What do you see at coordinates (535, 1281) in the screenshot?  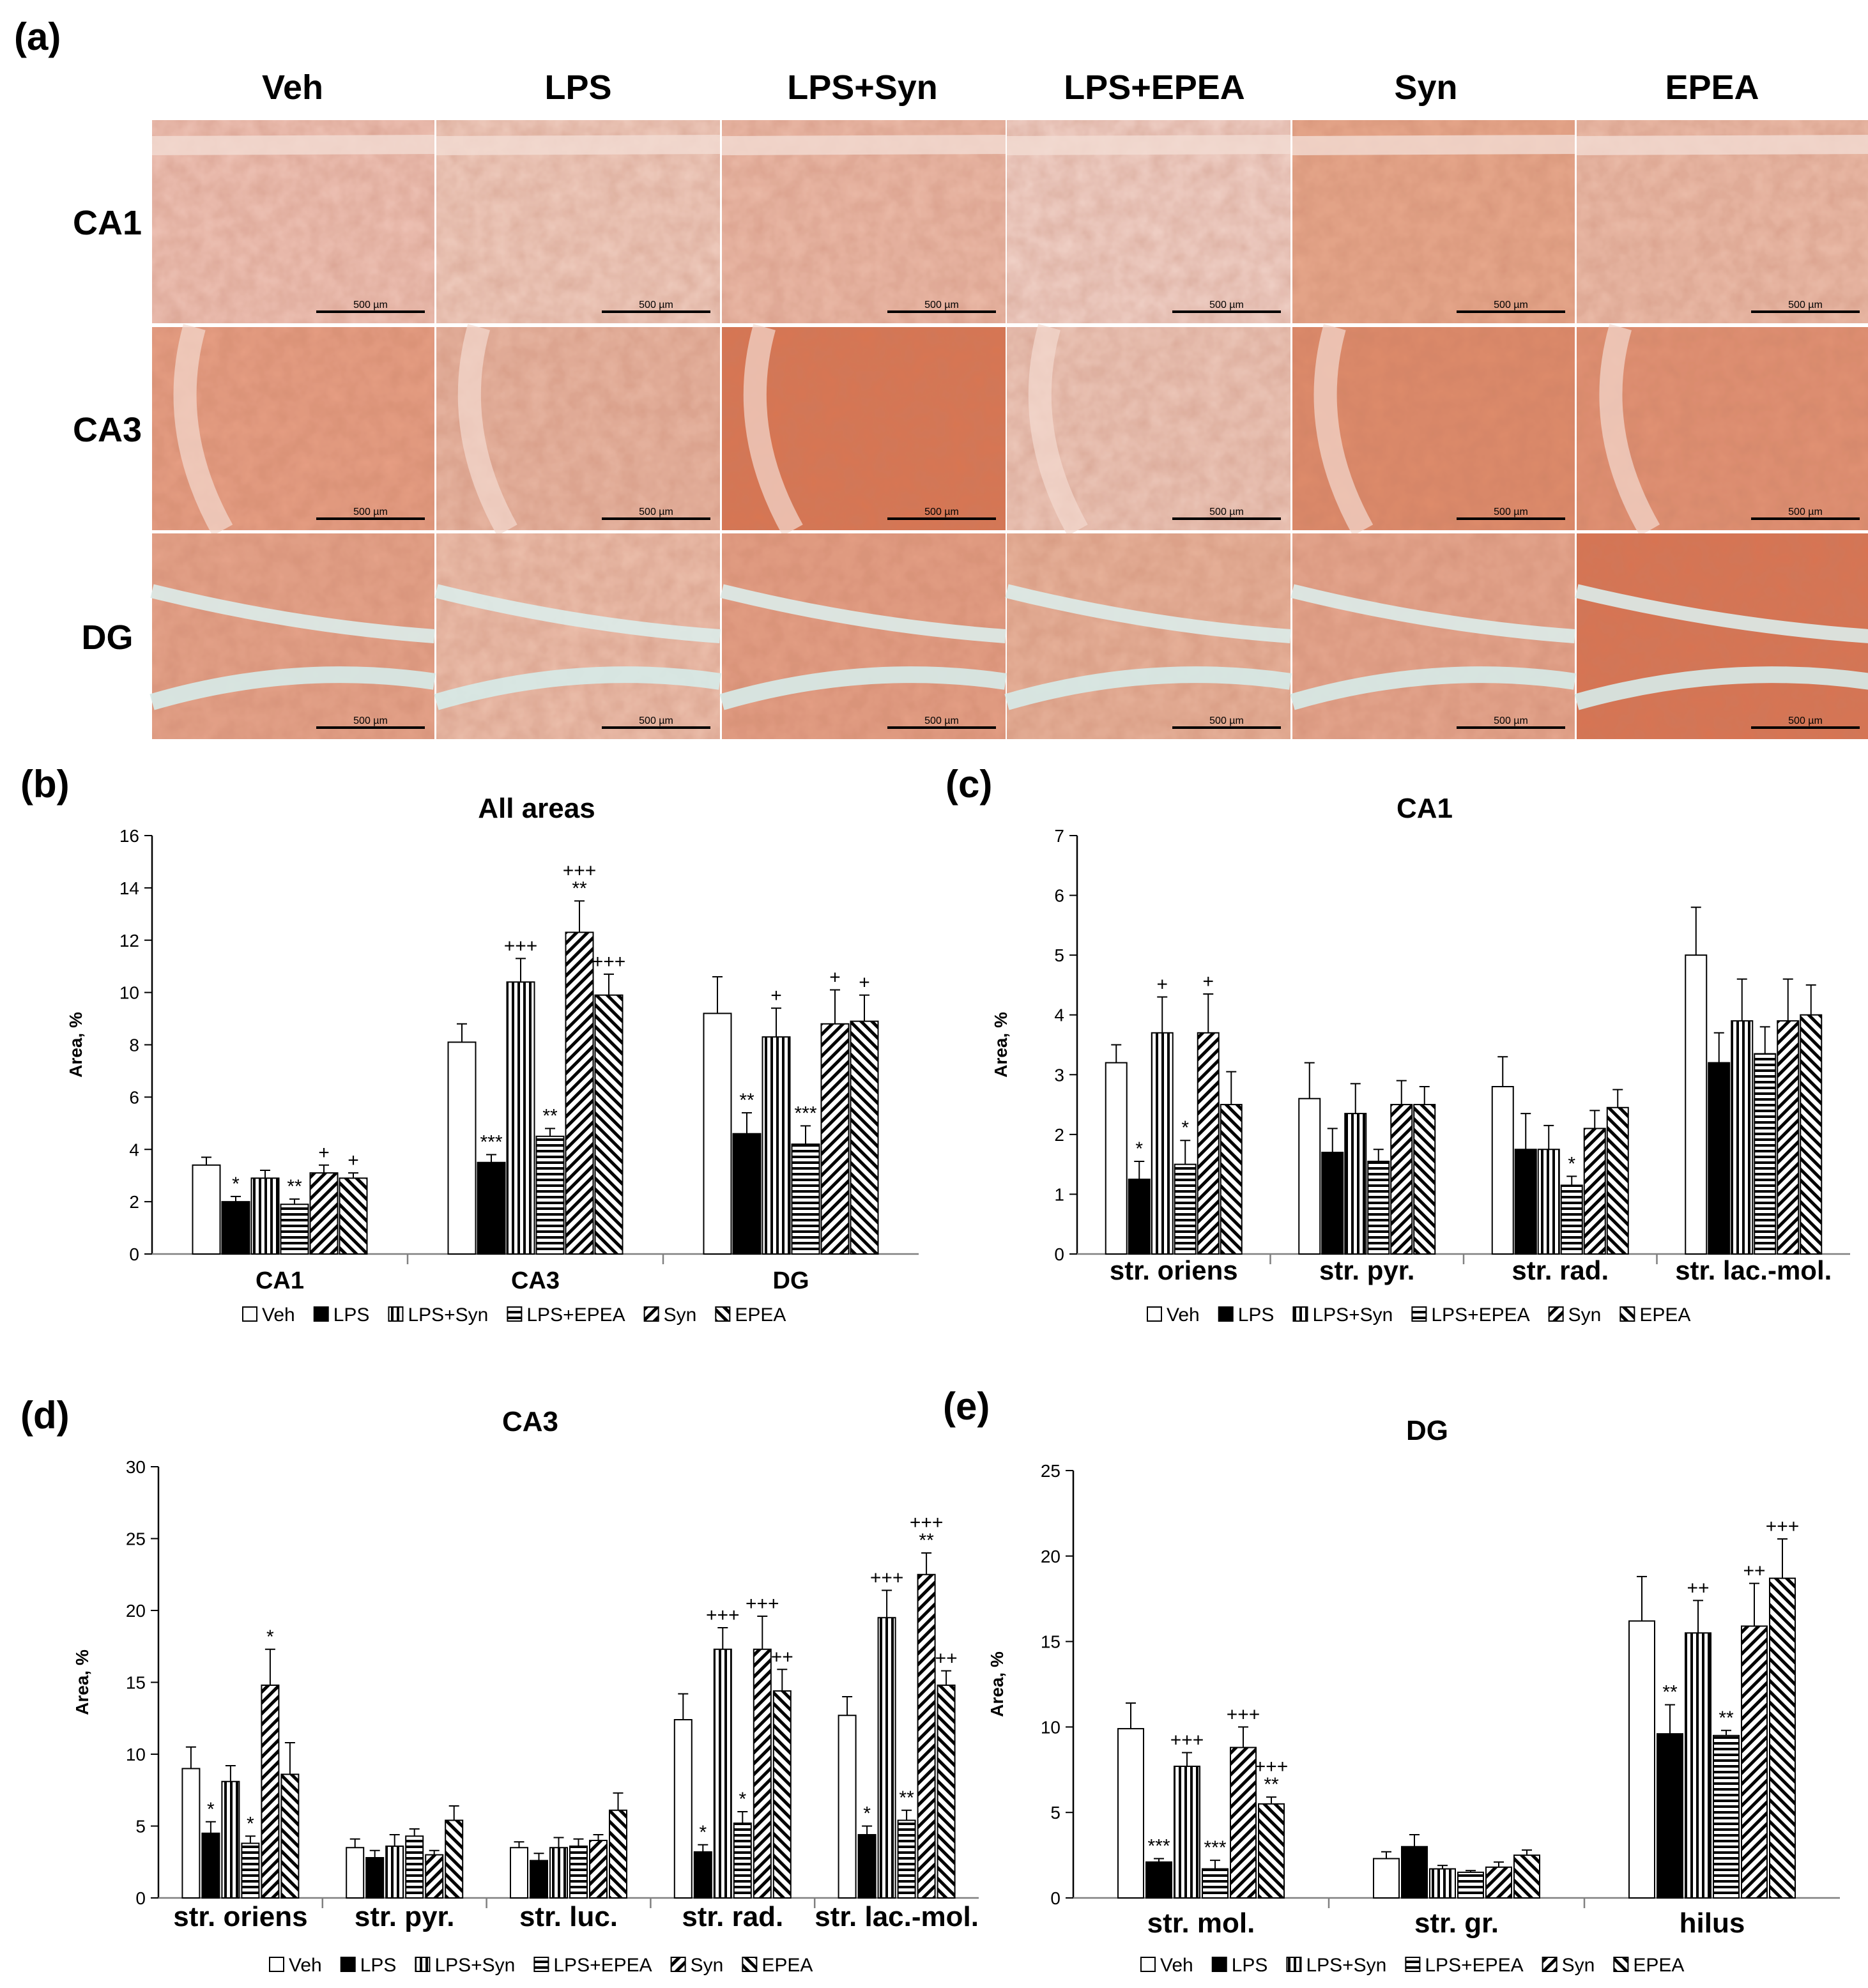 I see `category-label: CA3` at bounding box center [535, 1281].